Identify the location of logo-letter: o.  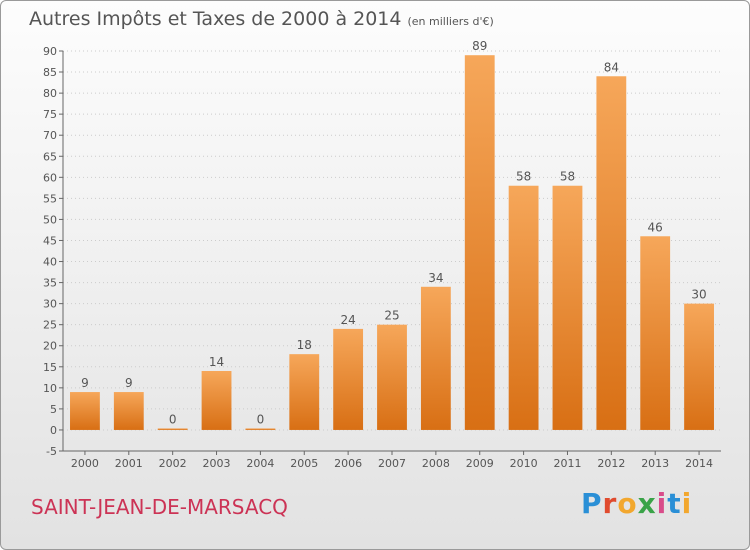
(627, 503).